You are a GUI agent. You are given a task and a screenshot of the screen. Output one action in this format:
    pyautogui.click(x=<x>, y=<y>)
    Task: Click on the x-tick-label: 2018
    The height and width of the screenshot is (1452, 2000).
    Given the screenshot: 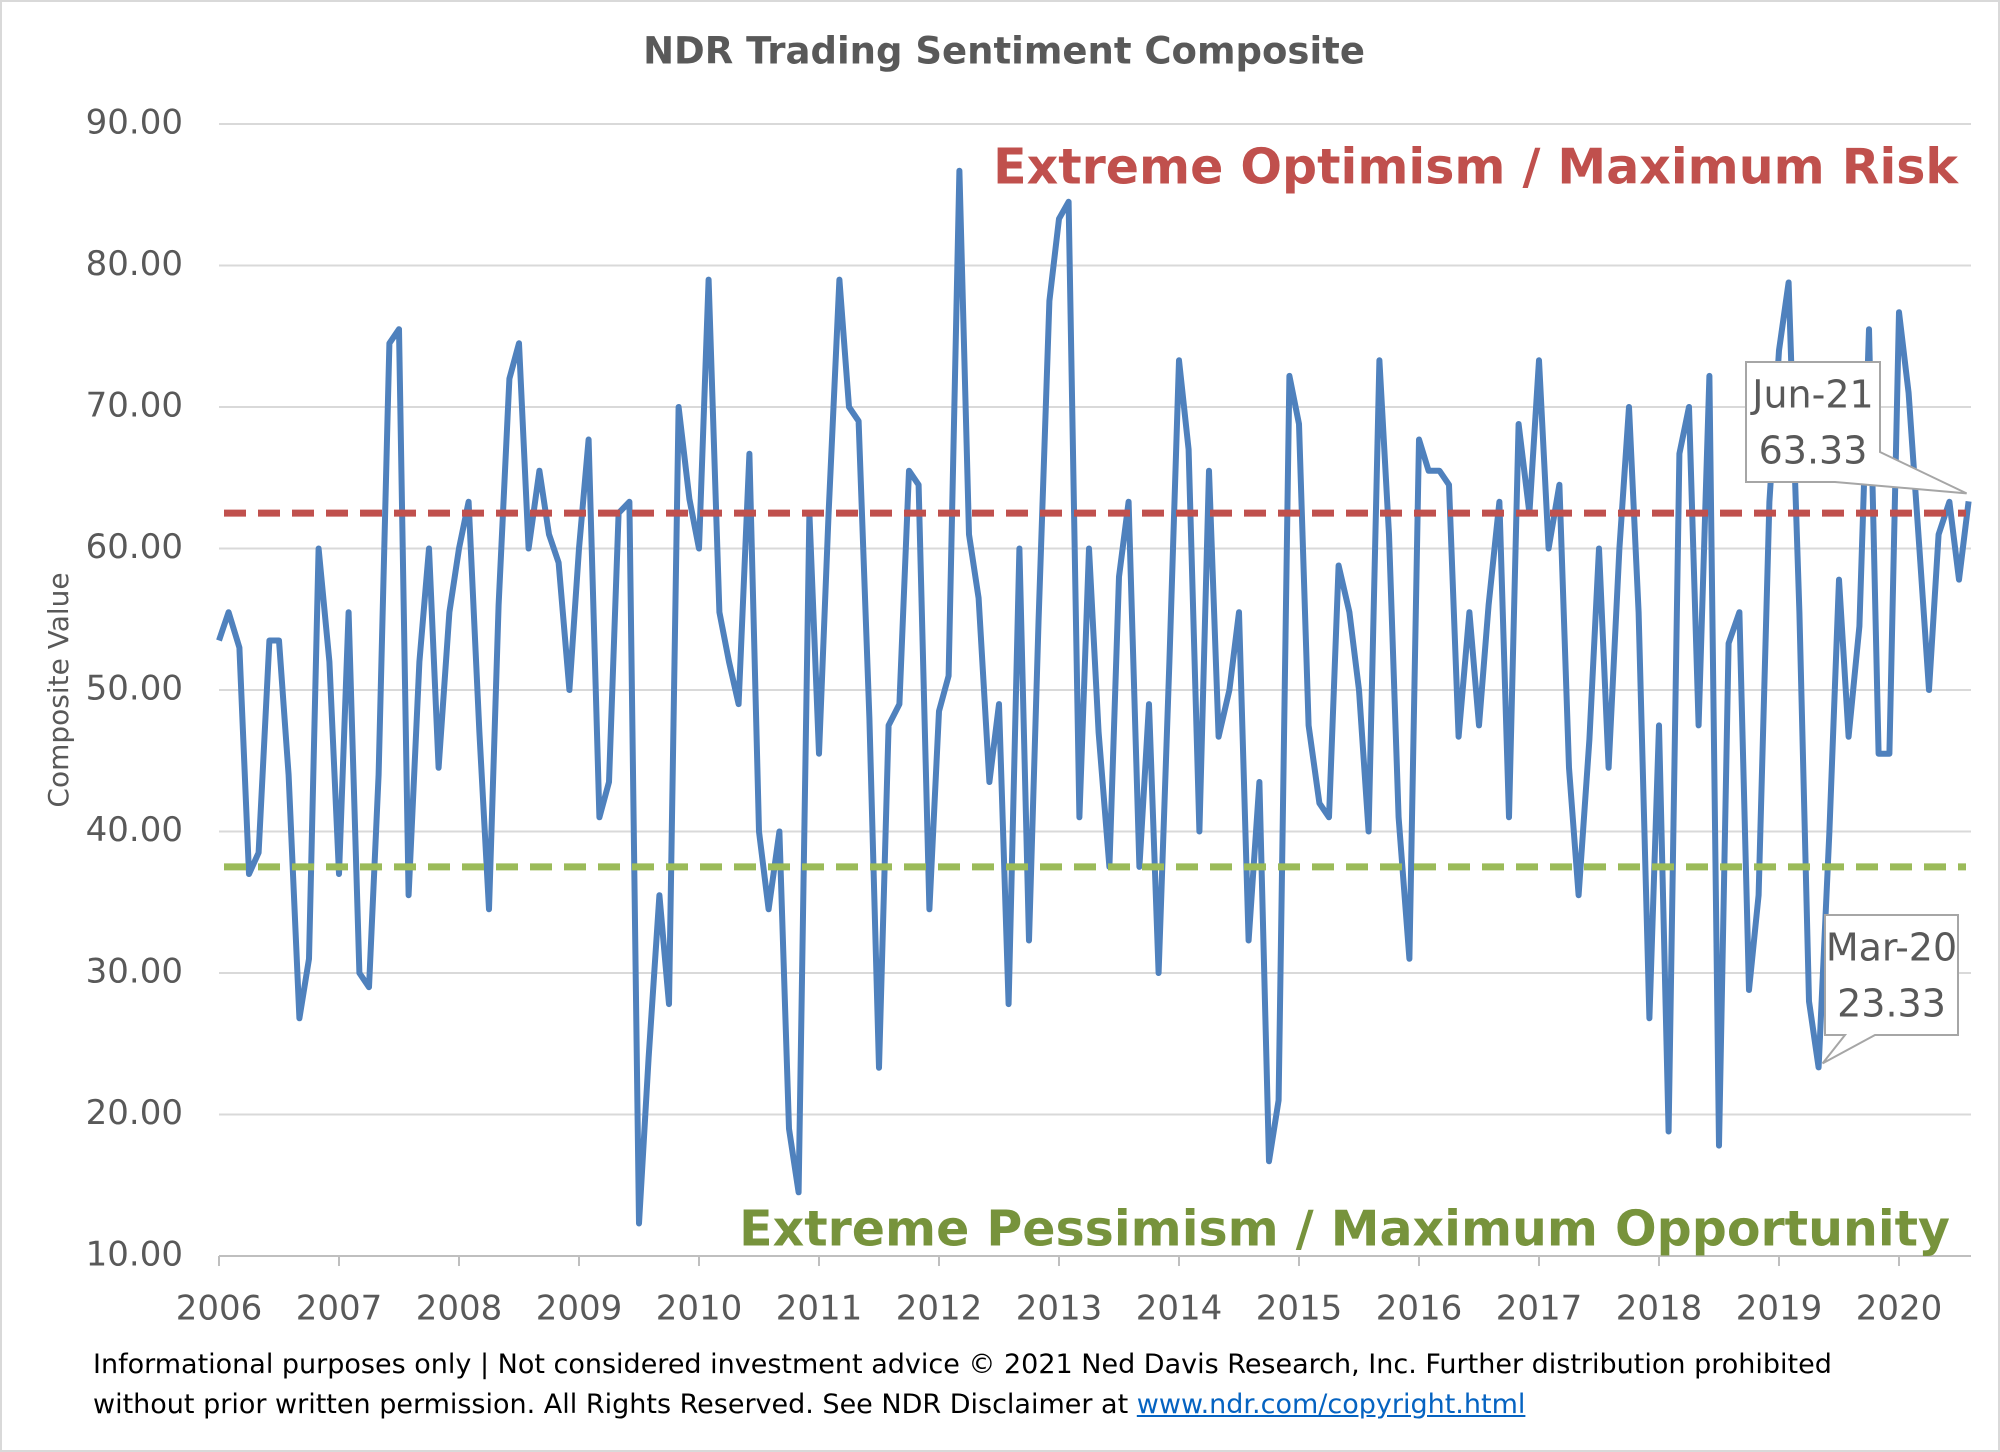 What is the action you would take?
    pyautogui.click(x=1659, y=1309)
    